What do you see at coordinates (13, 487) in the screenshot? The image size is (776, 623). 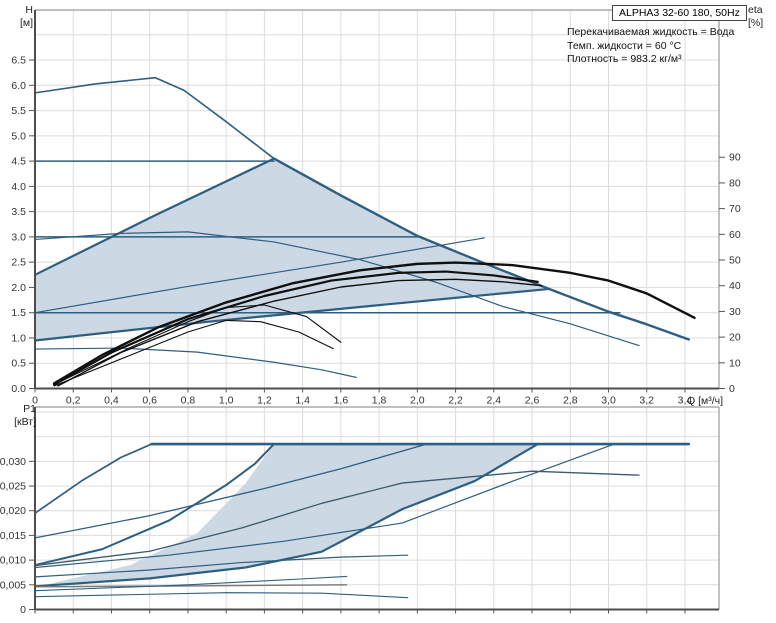 I see `y-left-tick-label: 0,025` at bounding box center [13, 487].